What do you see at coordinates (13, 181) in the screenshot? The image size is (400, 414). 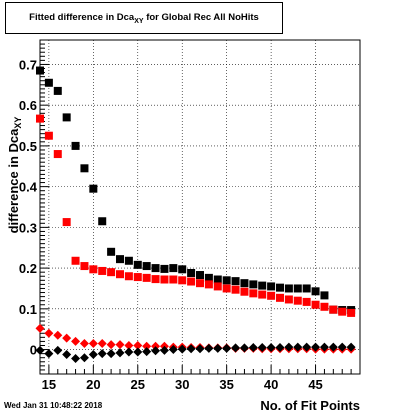 I see `y-axis-label-main: difference in Dca` at bounding box center [13, 181].